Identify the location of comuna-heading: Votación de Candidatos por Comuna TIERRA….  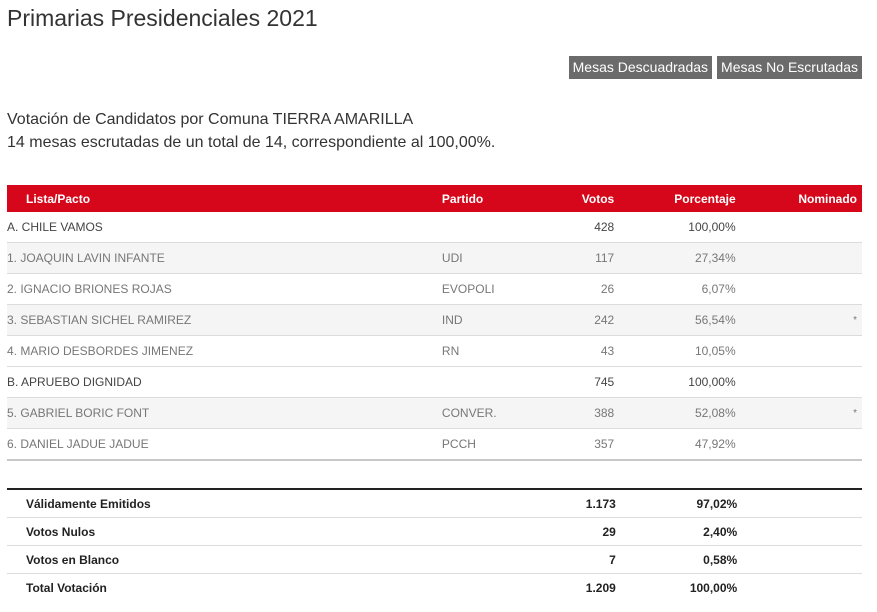
(210, 119).